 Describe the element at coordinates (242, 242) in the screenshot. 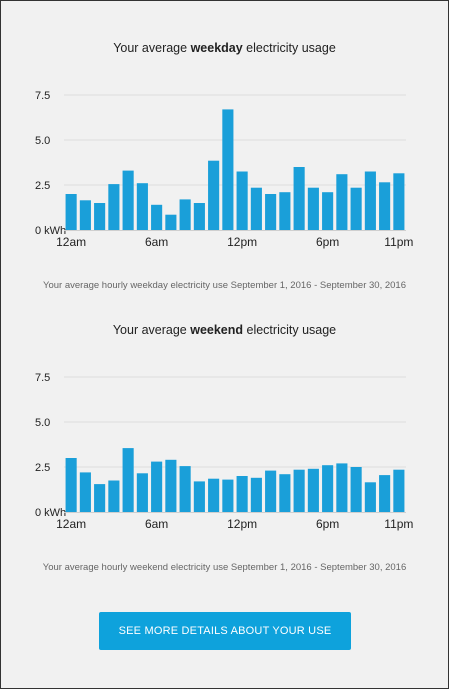

I see `weekday-xtick-label: 12pm` at that location.